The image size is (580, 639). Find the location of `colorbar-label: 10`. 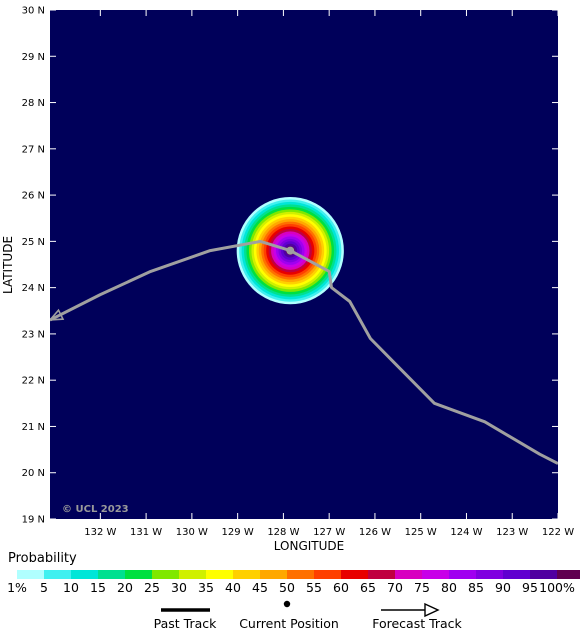

colorbar-label: 10 is located at coordinates (71, 587).